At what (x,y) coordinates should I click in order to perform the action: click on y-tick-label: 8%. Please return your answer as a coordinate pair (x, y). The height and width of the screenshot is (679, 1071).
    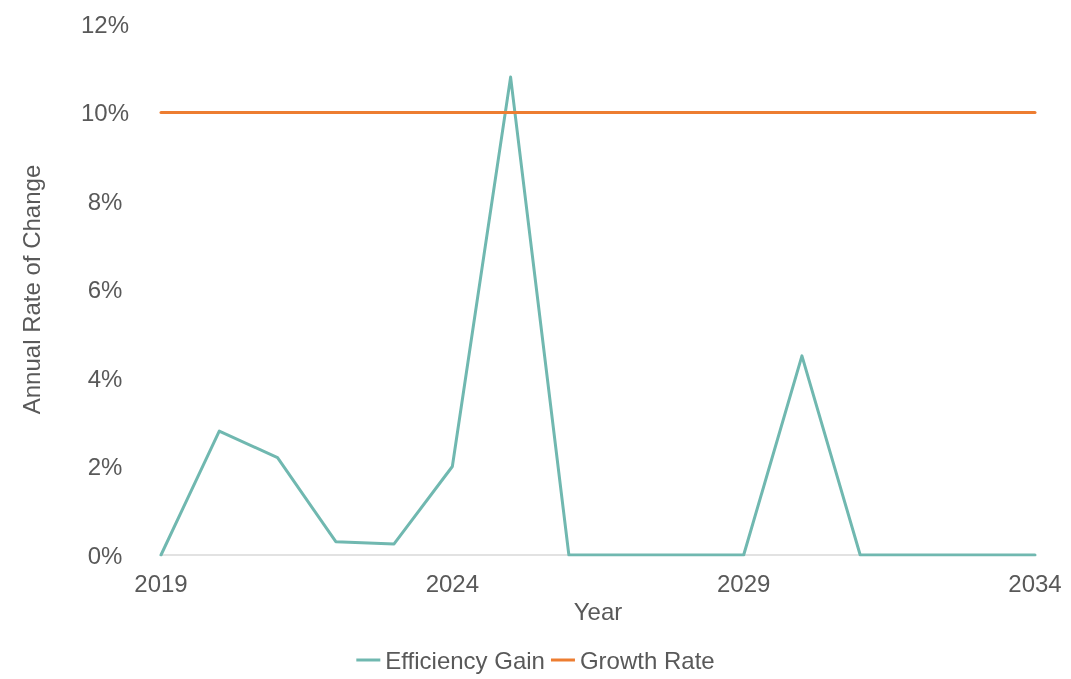
    Looking at the image, I should click on (105, 201).